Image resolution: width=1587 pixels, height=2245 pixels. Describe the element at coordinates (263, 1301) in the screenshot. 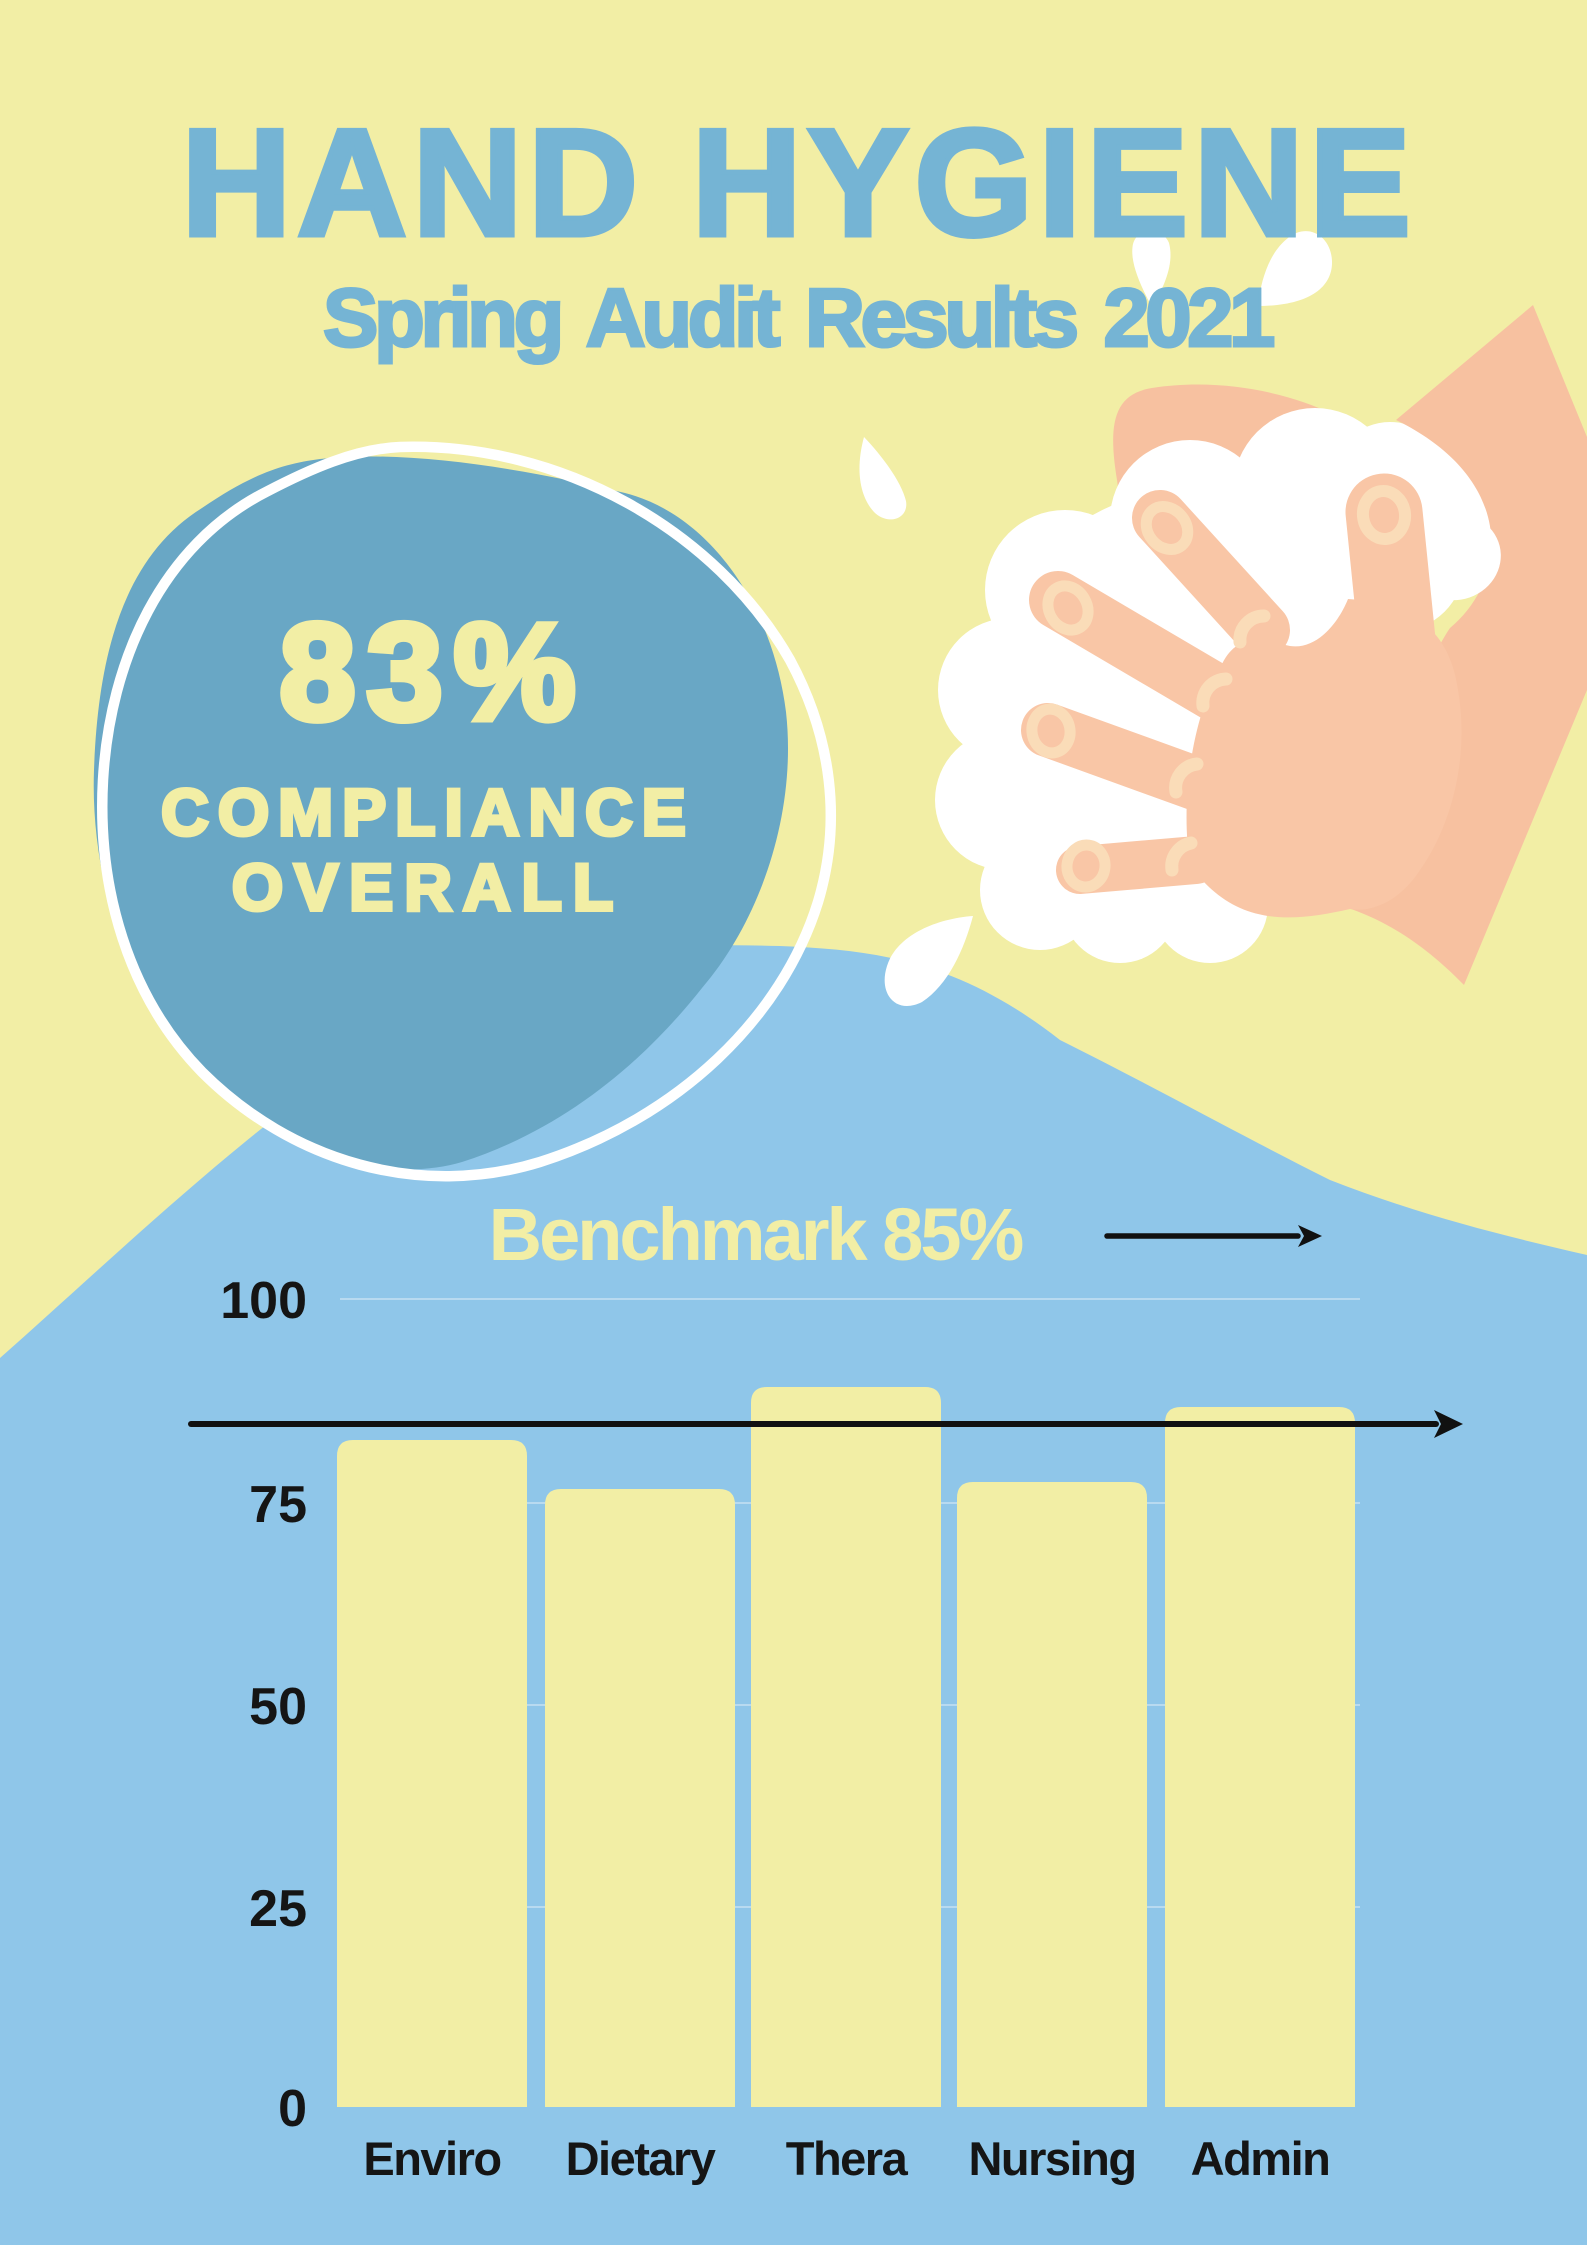

I see `svg-text: 100` at that location.